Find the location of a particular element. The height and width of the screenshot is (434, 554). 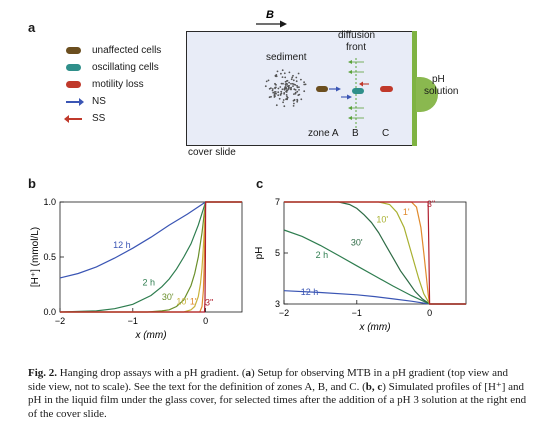

panel-a-label: a is located at coordinates (32, 27).